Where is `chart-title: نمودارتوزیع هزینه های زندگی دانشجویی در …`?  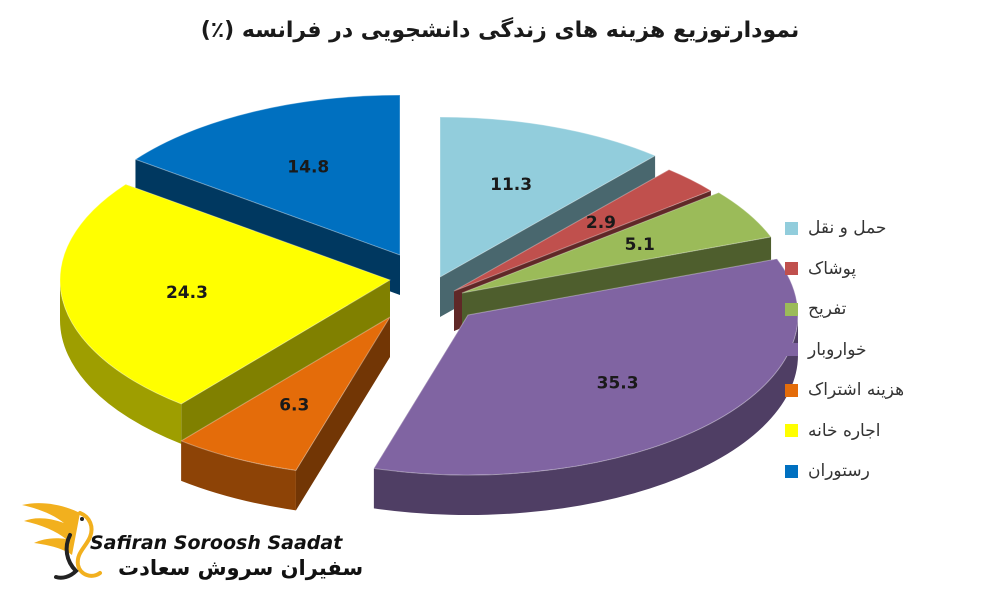
chart-title: نمودارتوزیع هزینه های زندگی دانشجویی در … is located at coordinates (500, 30).